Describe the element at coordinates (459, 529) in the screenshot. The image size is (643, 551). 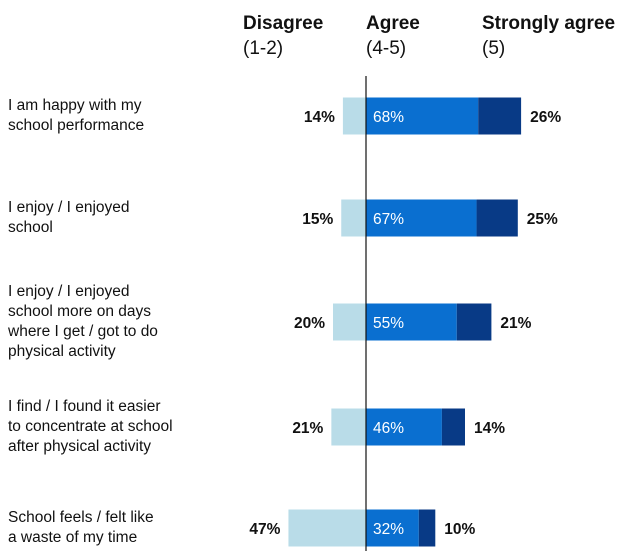
I see `value-label-strongly-agree: 10%` at that location.